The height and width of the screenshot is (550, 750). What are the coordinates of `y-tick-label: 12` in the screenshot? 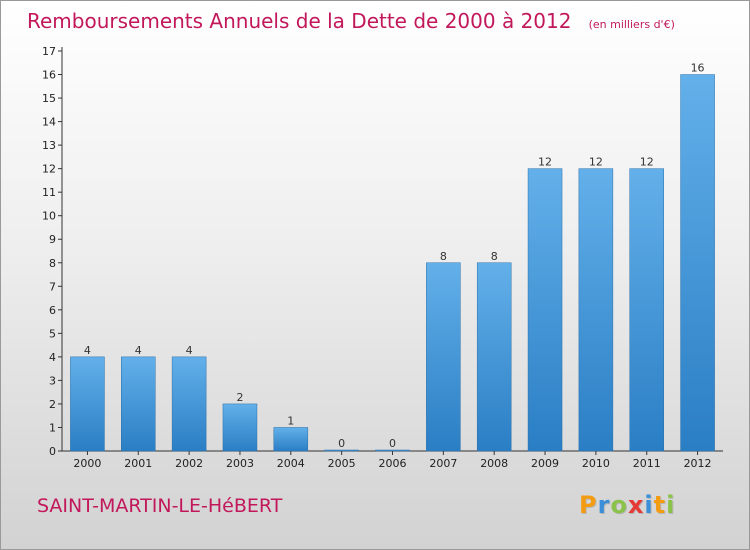 It's located at (49, 169).